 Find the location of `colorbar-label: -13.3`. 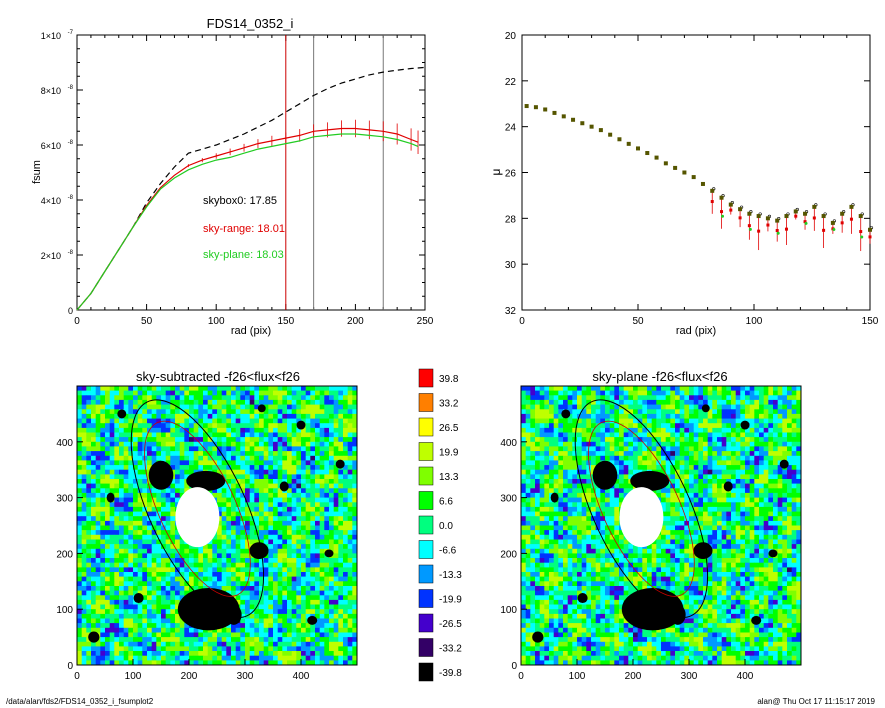

colorbar-label: -13.3 is located at coordinates (450, 575).